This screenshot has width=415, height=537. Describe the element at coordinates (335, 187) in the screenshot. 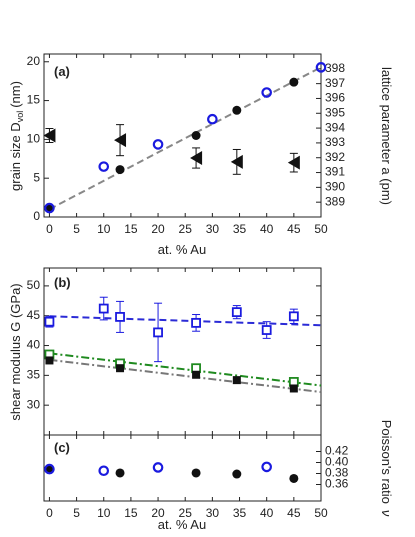

I see `y2-tick-label: 390` at that location.